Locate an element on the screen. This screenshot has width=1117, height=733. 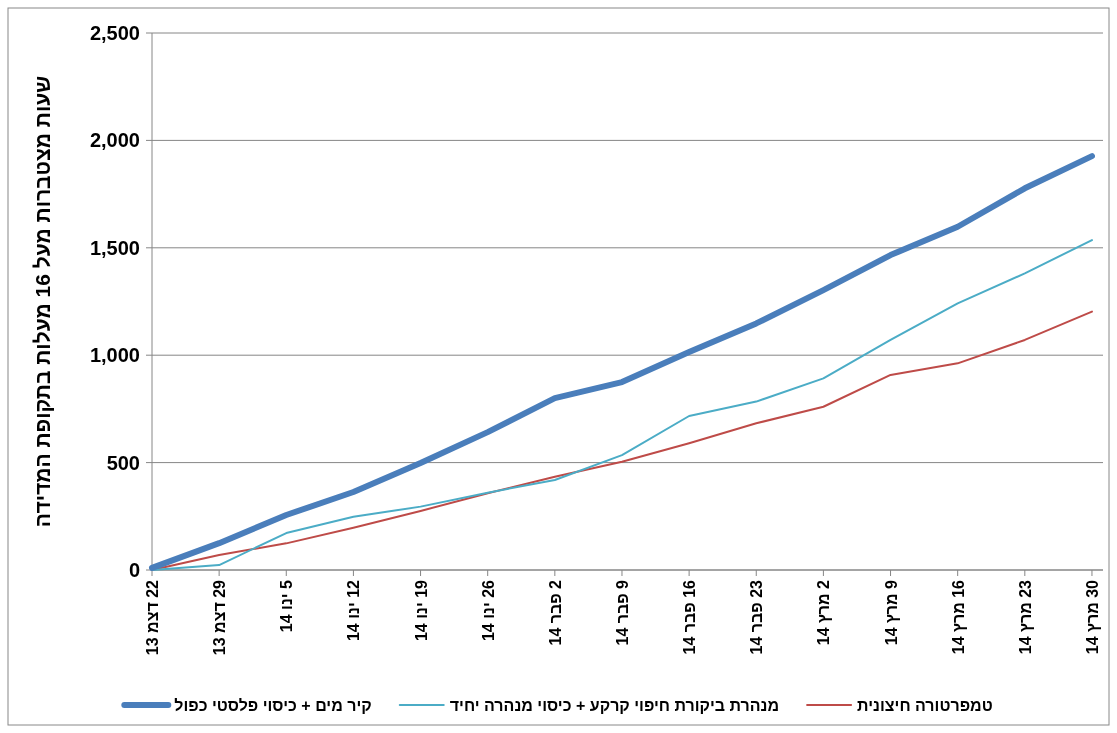
x-tick-label: 23 מרץ 14 is located at coordinates (1025, 617).